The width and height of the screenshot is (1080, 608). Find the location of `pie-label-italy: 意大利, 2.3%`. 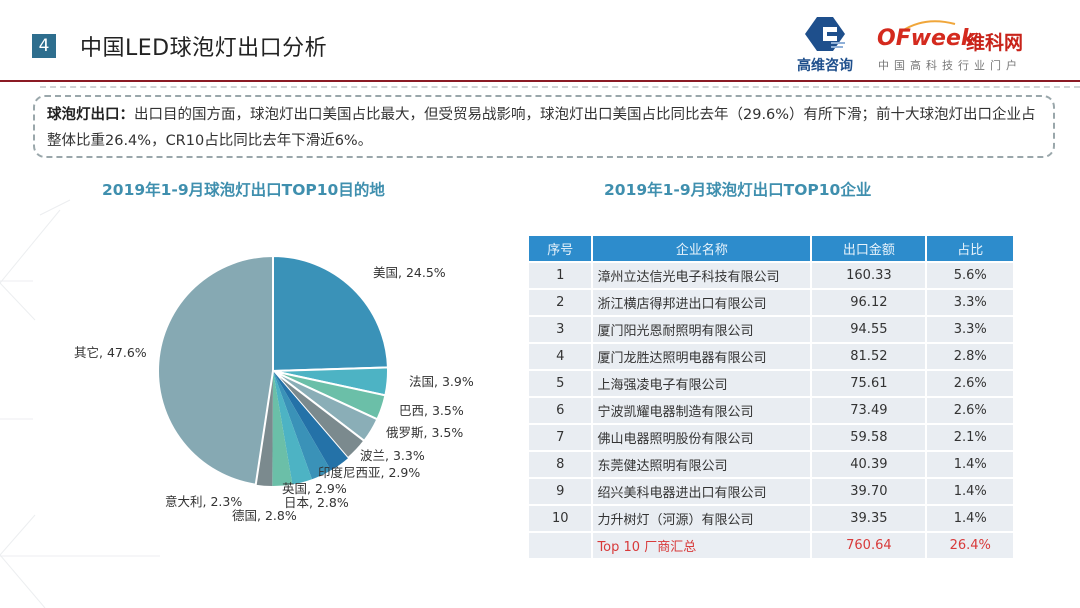

pie-label-italy: 意大利, 2.3% is located at coordinates (203, 501).